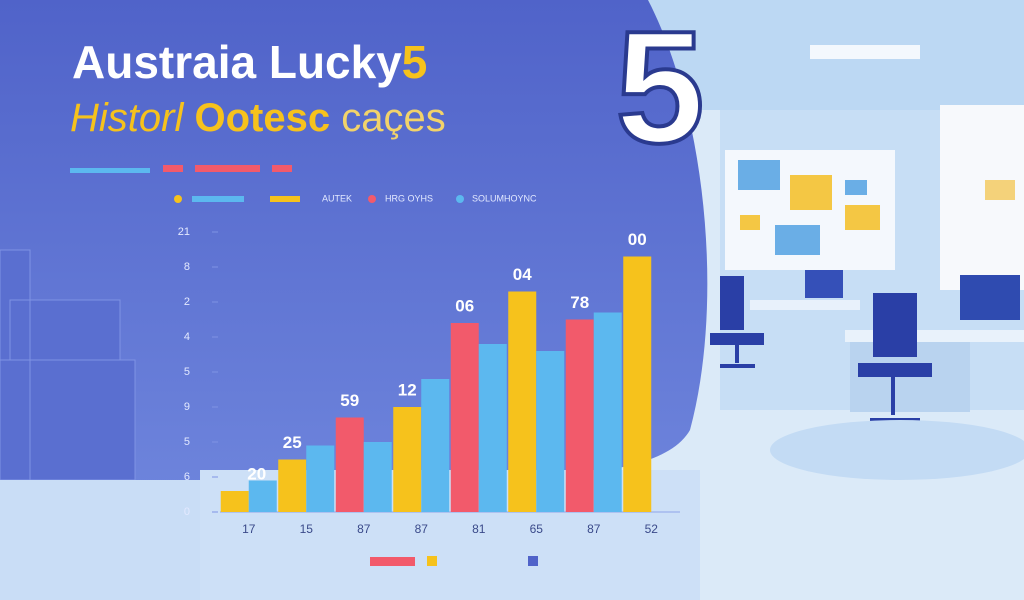 This screenshot has height=600, width=1024. Describe the element at coordinates (256, 473) in the screenshot. I see `bar-annotation: 20` at that location.